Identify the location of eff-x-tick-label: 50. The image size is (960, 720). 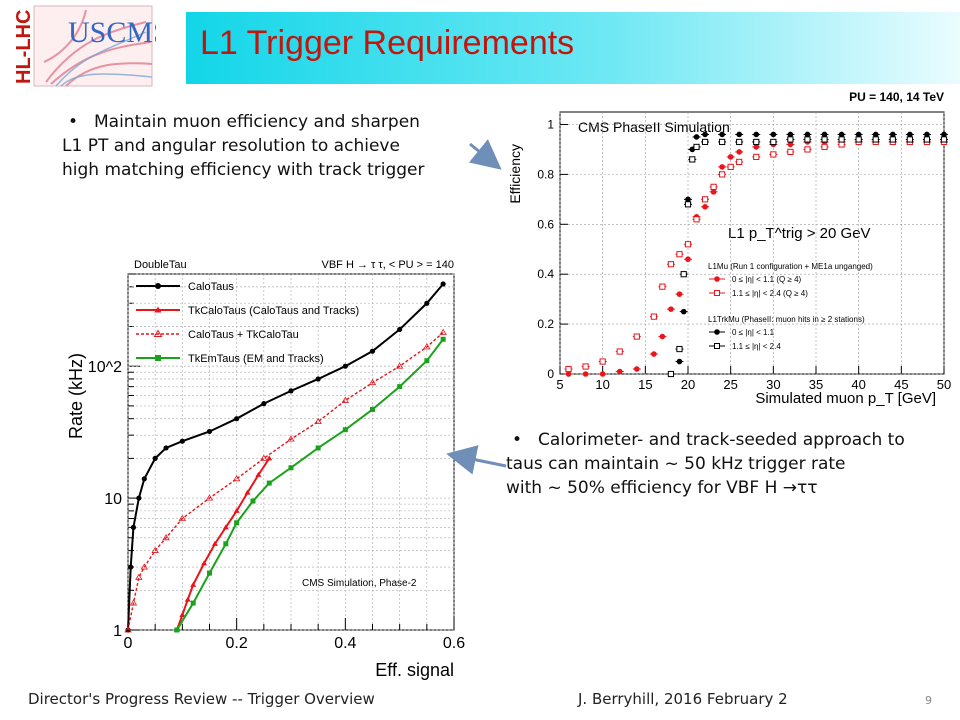
(944, 384).